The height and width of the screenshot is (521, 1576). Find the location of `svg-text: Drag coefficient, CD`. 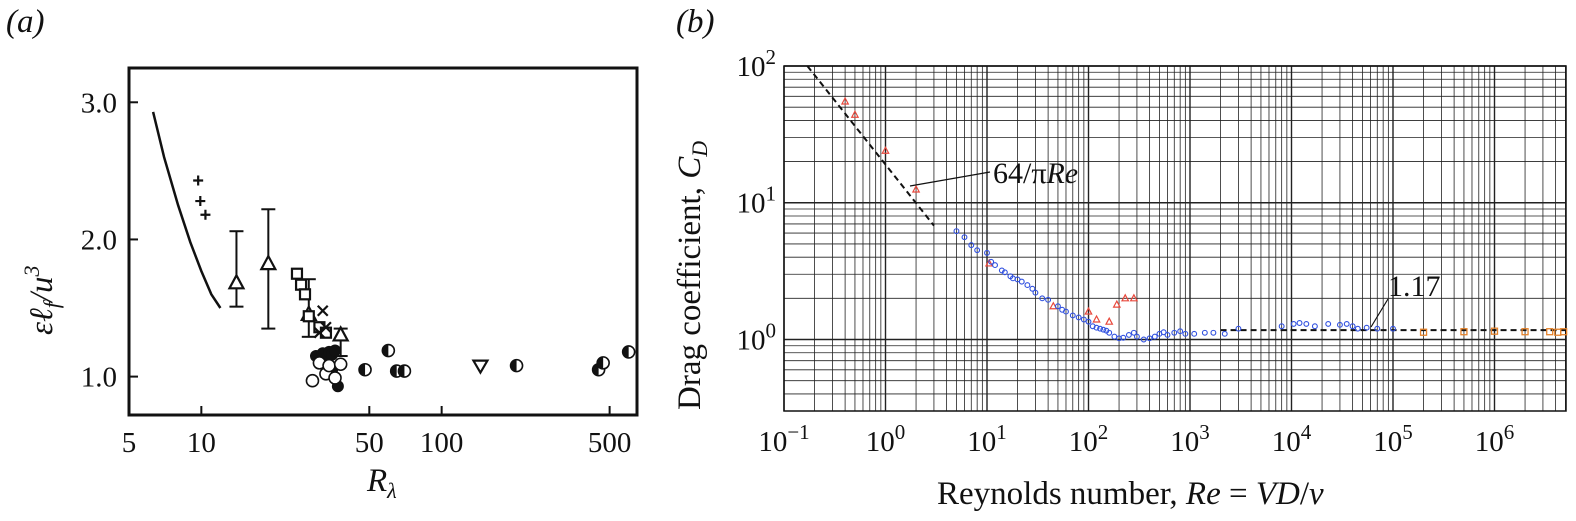

svg-text: Drag coefficient, CD is located at coordinates (692, 275).